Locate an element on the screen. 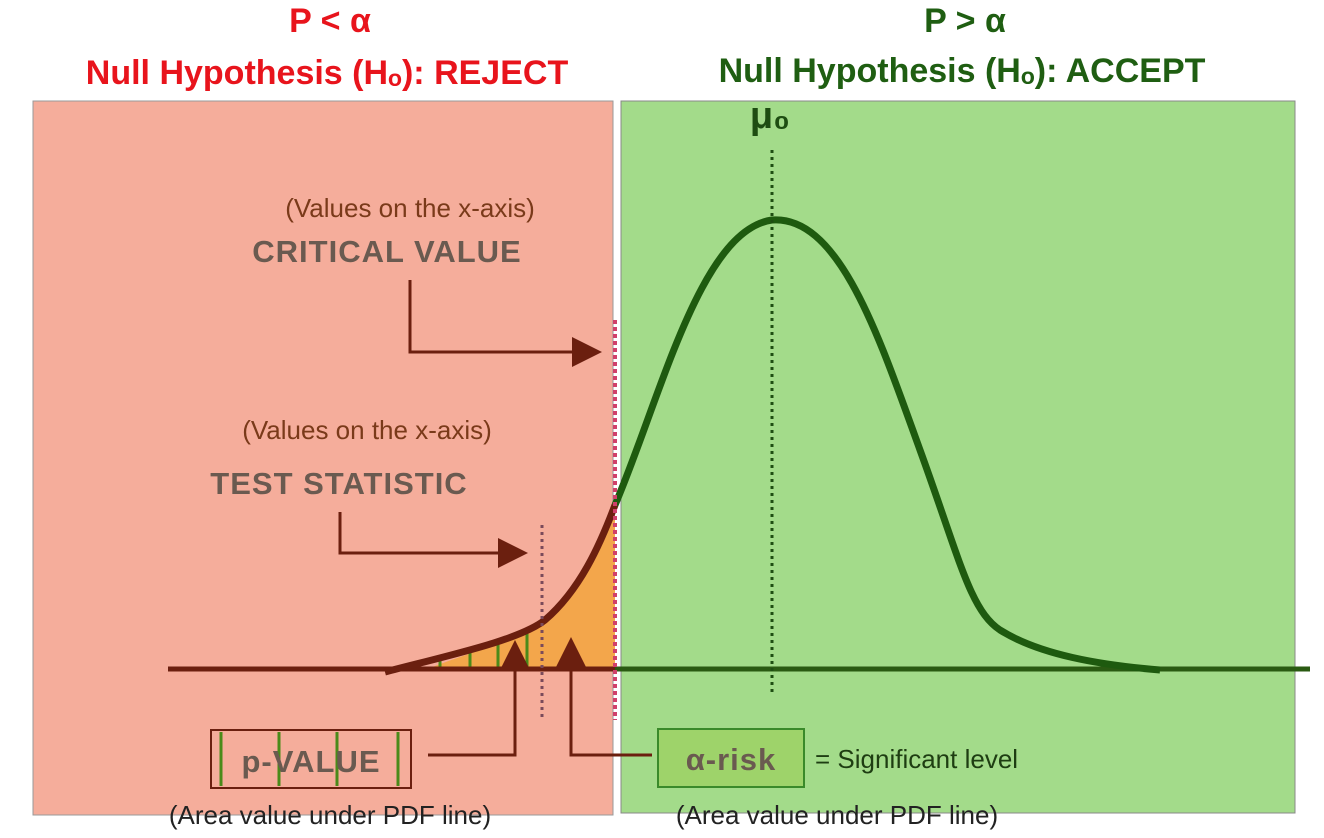  alpha-risk-box is located at coordinates (731, 758).